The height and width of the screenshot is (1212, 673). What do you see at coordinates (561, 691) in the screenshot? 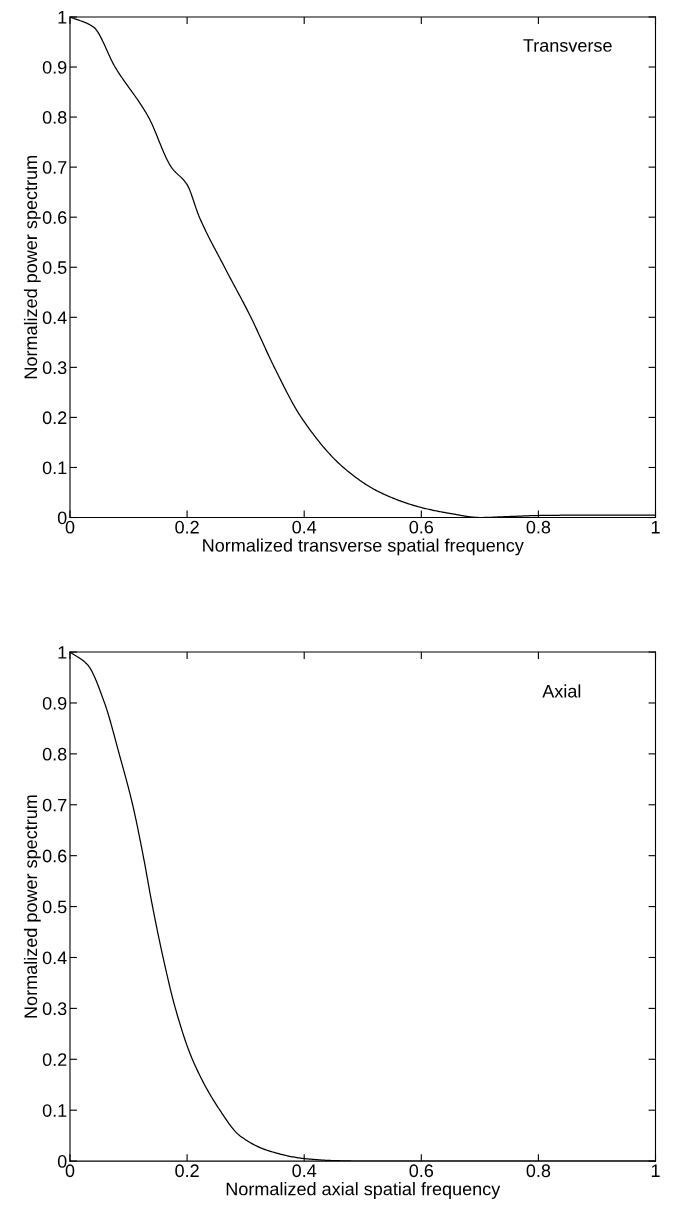
I see `annotation: Axial` at bounding box center [561, 691].